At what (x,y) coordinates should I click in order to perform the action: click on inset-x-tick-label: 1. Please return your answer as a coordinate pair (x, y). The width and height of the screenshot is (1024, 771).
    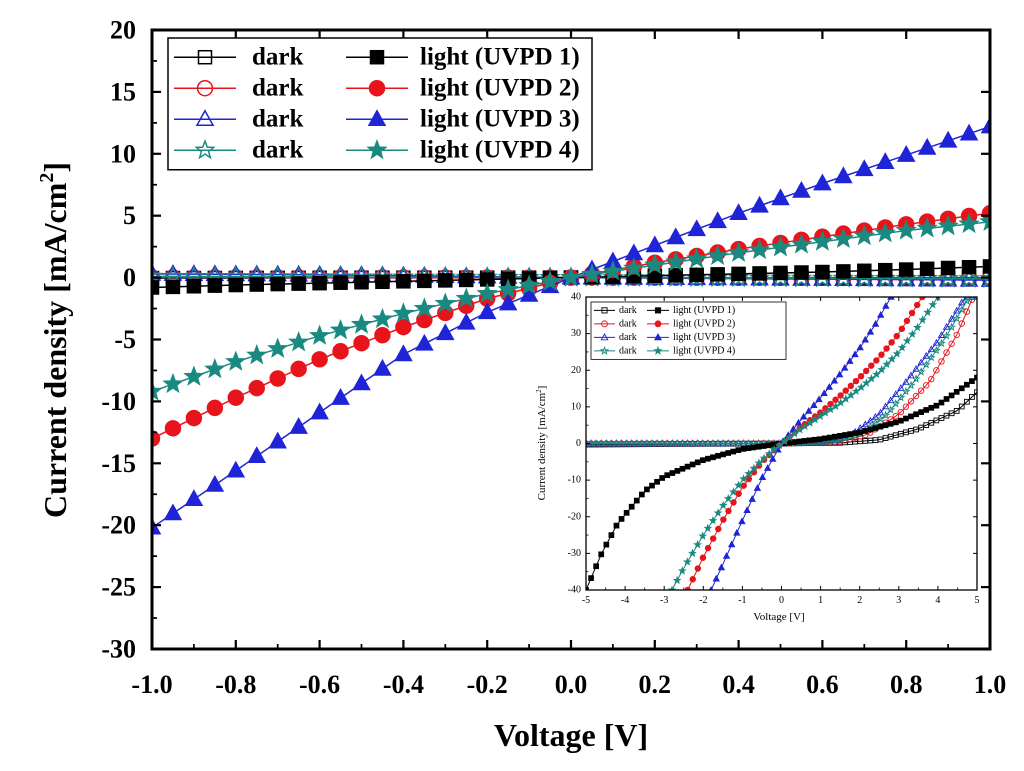
    Looking at the image, I should click on (820, 600).